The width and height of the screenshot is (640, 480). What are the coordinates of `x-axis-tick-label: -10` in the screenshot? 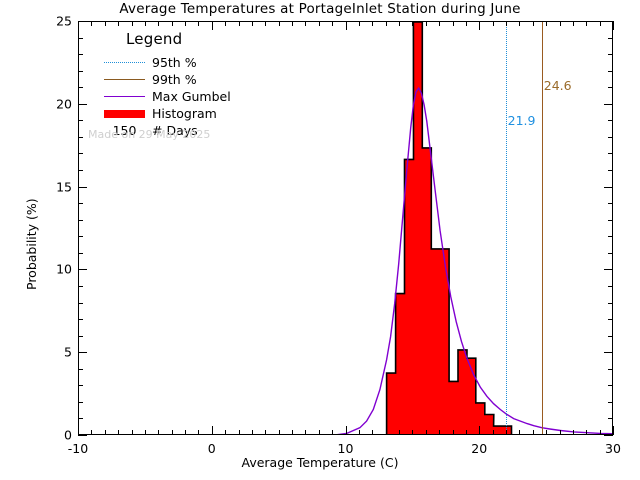 It's located at (78, 448).